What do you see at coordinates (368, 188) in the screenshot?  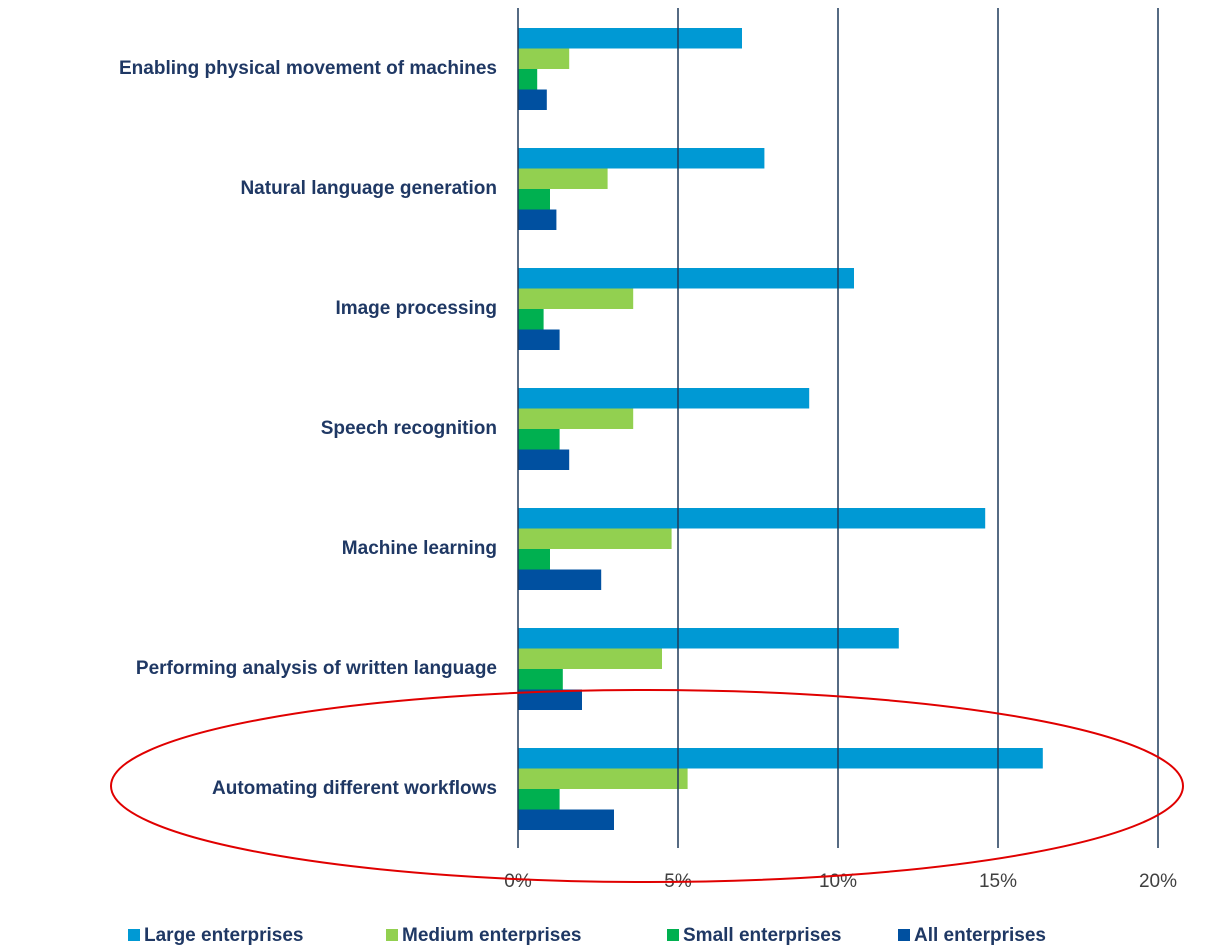 I see `category-label: Natural language generation` at bounding box center [368, 188].